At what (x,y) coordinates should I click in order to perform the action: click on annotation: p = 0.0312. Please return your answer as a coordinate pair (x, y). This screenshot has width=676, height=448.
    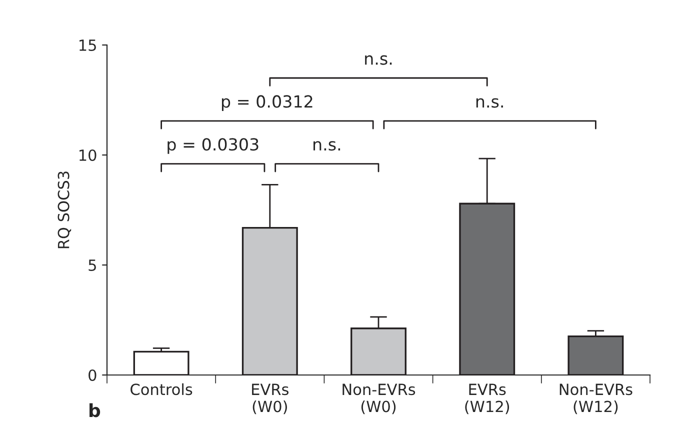
    Looking at the image, I should click on (267, 103).